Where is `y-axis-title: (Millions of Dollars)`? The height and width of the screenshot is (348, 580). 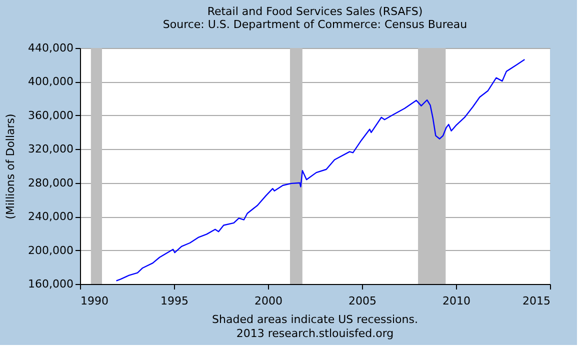
y-axis-title: (Millions of Dollars) is located at coordinates (11, 167).